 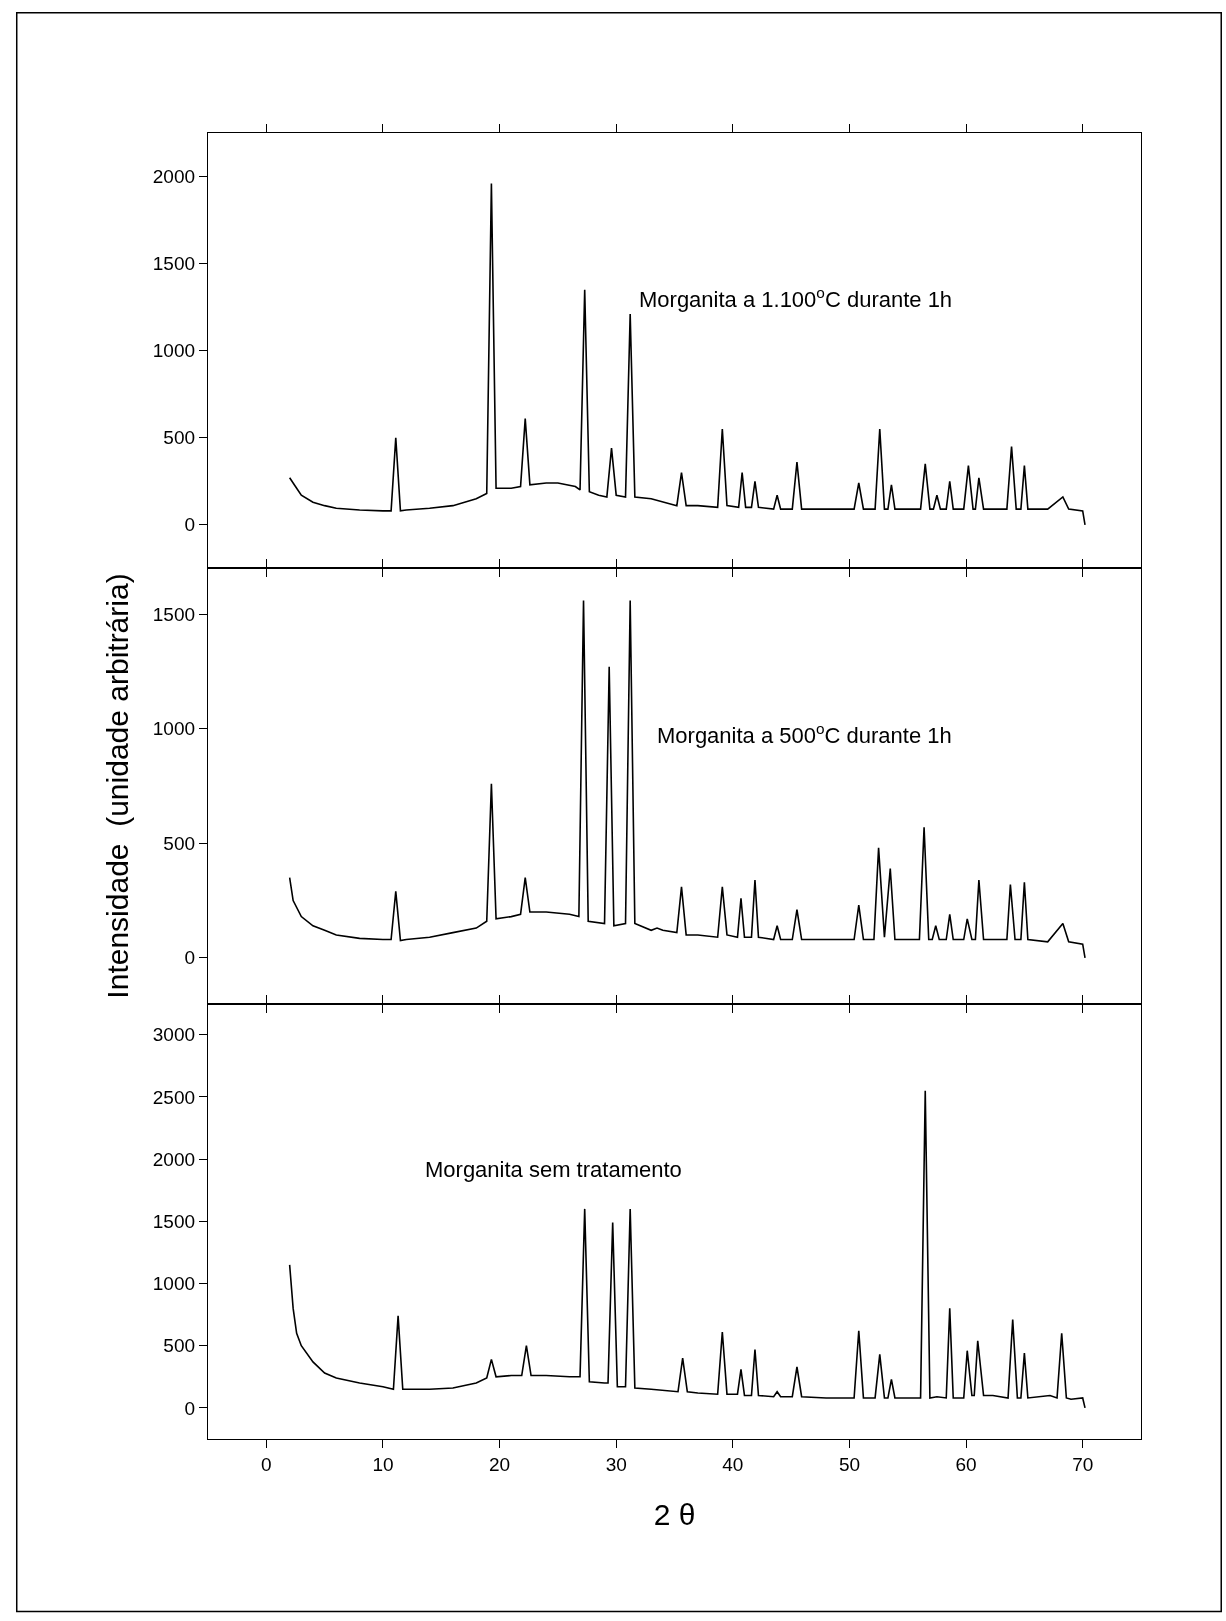 I want to click on x-tick-label: 60, so click(x=966, y=1464).